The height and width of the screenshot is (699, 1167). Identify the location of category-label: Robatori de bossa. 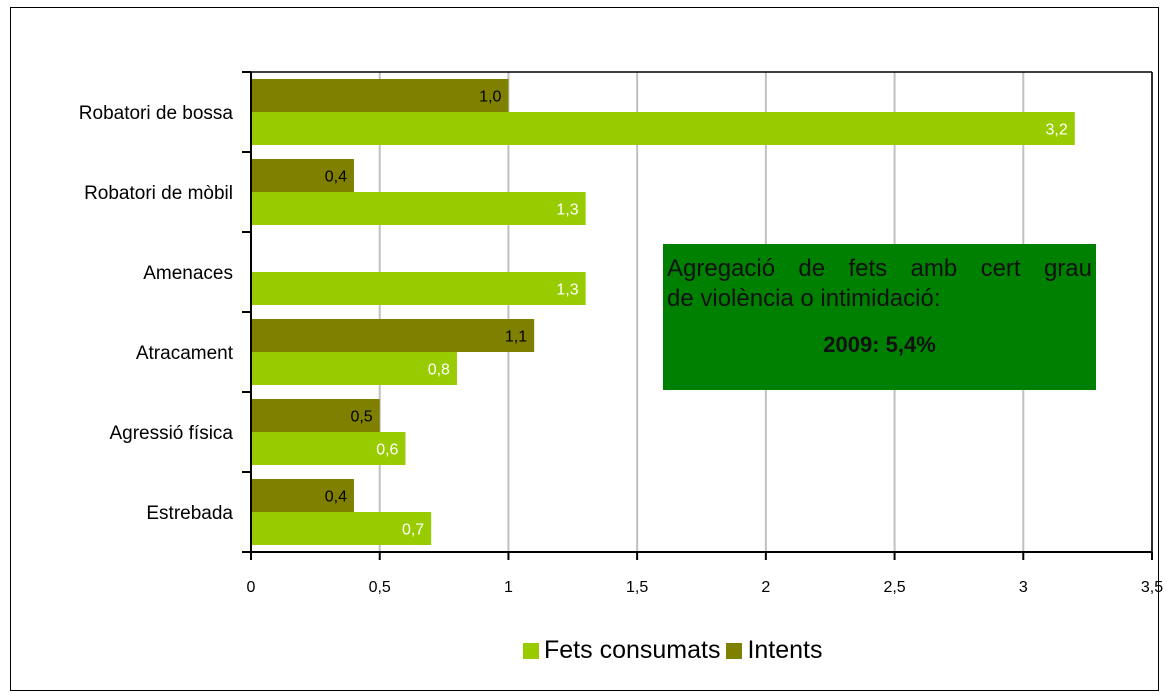
(156, 113).